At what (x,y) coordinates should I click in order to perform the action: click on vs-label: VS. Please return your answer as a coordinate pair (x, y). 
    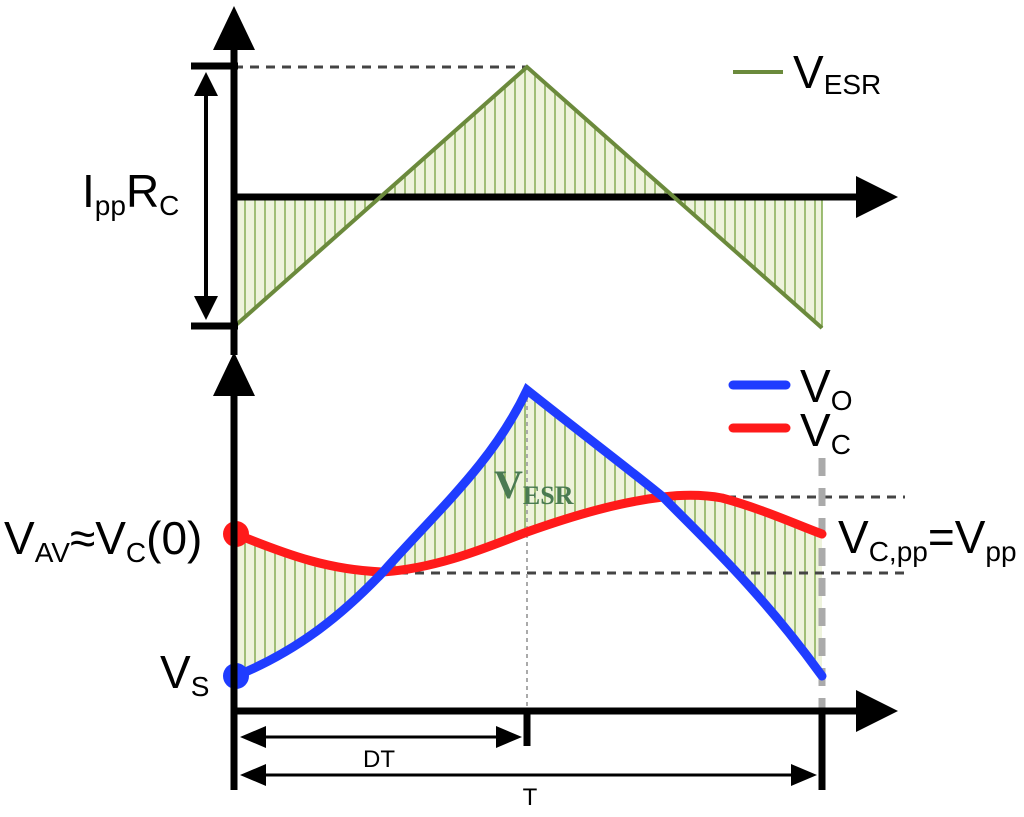
    Looking at the image, I should click on (184, 674).